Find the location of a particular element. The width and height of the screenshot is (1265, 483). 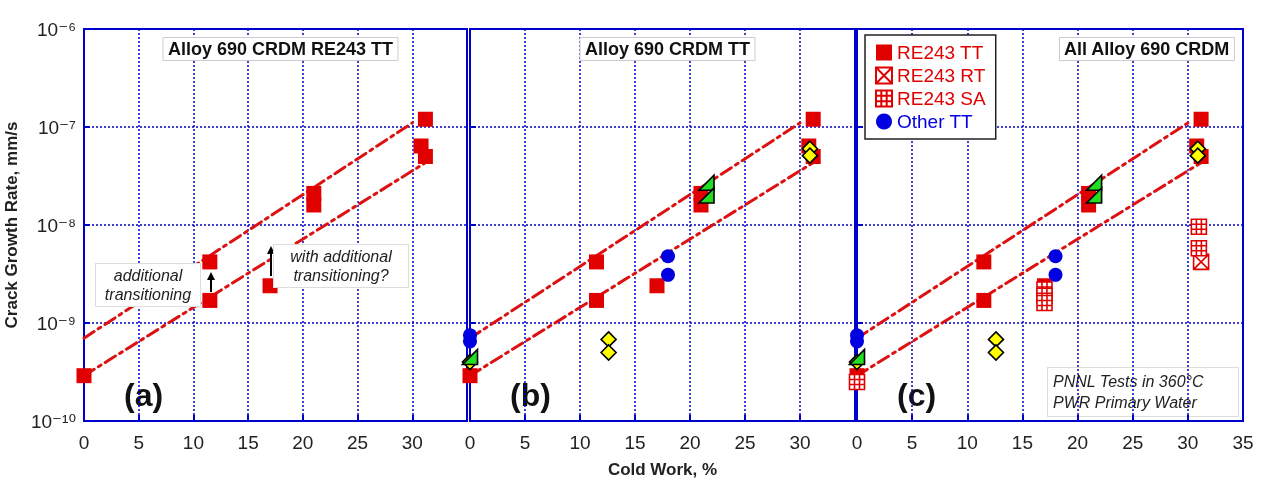

annotation: (c) is located at coordinates (917, 395).